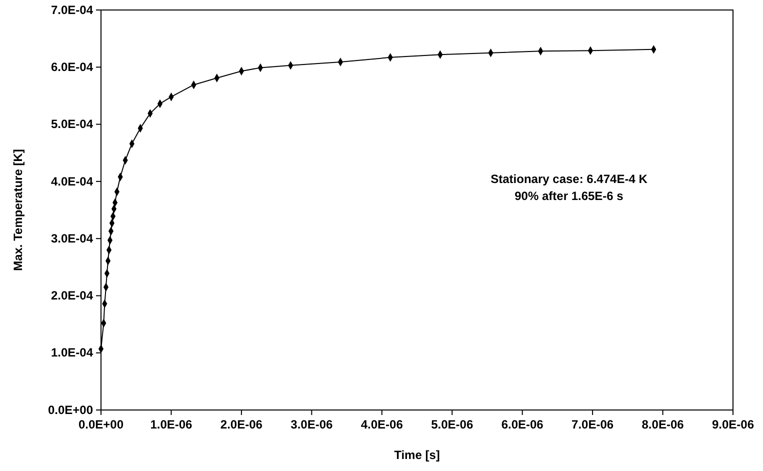  What do you see at coordinates (71, 409) in the screenshot?
I see `y-tick-label: 0.0E+00` at bounding box center [71, 409].